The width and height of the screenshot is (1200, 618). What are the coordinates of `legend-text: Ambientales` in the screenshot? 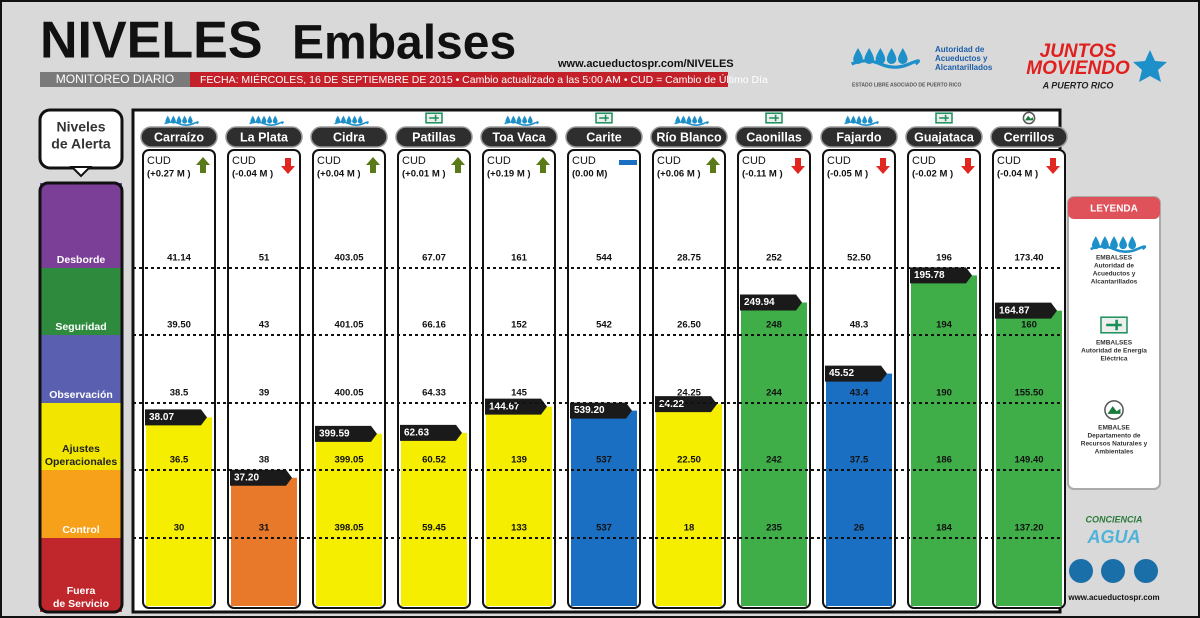 It's located at (1114, 452).